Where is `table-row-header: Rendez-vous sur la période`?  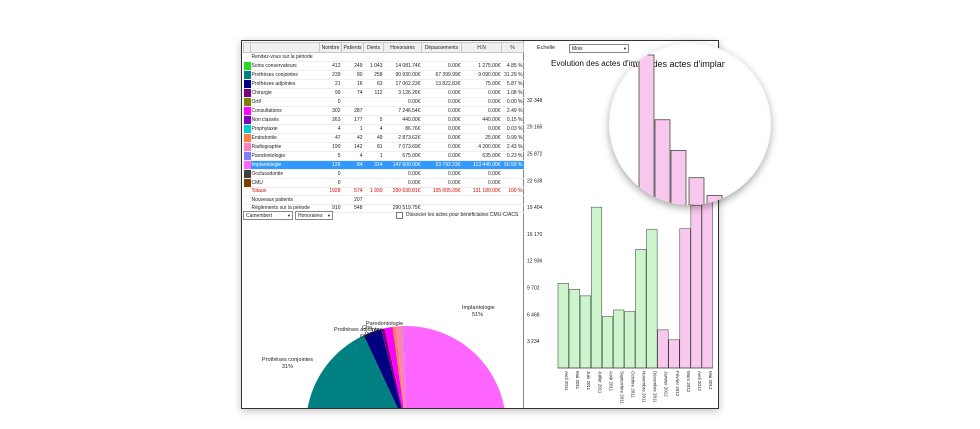 table-row-header: Rendez-vous sur la période is located at coordinates (383, 57).